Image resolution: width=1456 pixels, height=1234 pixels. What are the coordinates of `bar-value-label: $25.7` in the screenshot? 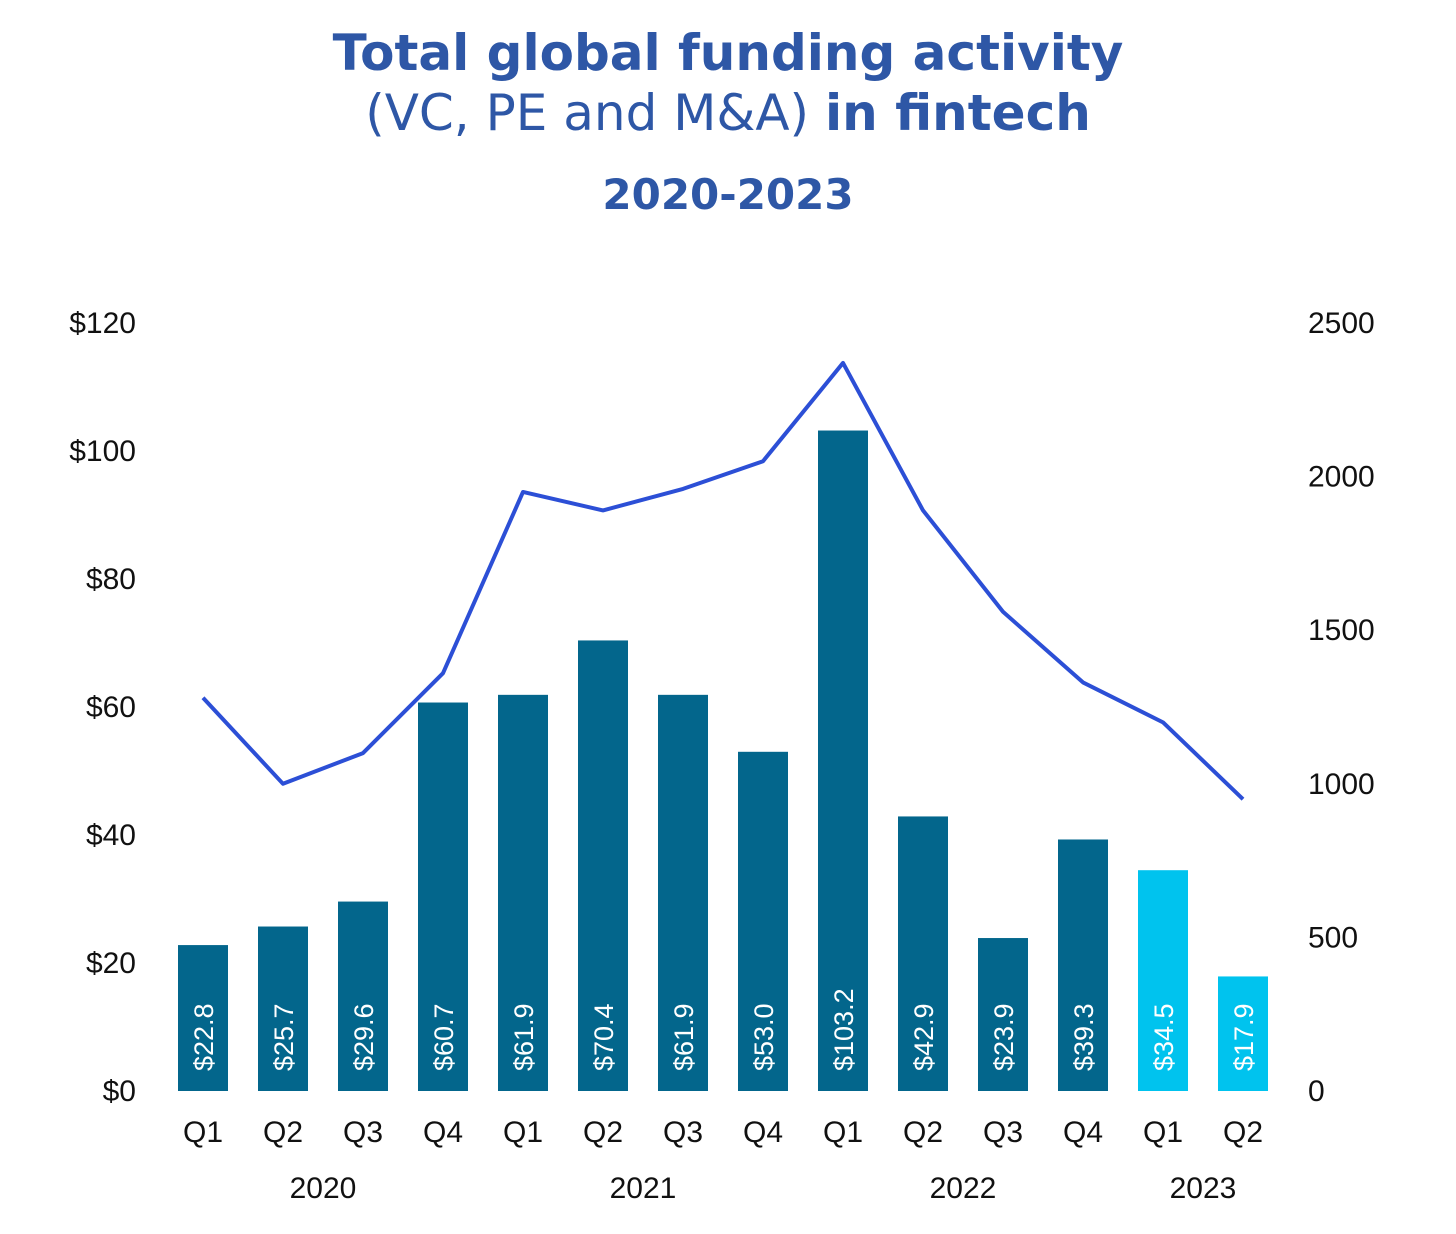 It's located at (284, 1037).